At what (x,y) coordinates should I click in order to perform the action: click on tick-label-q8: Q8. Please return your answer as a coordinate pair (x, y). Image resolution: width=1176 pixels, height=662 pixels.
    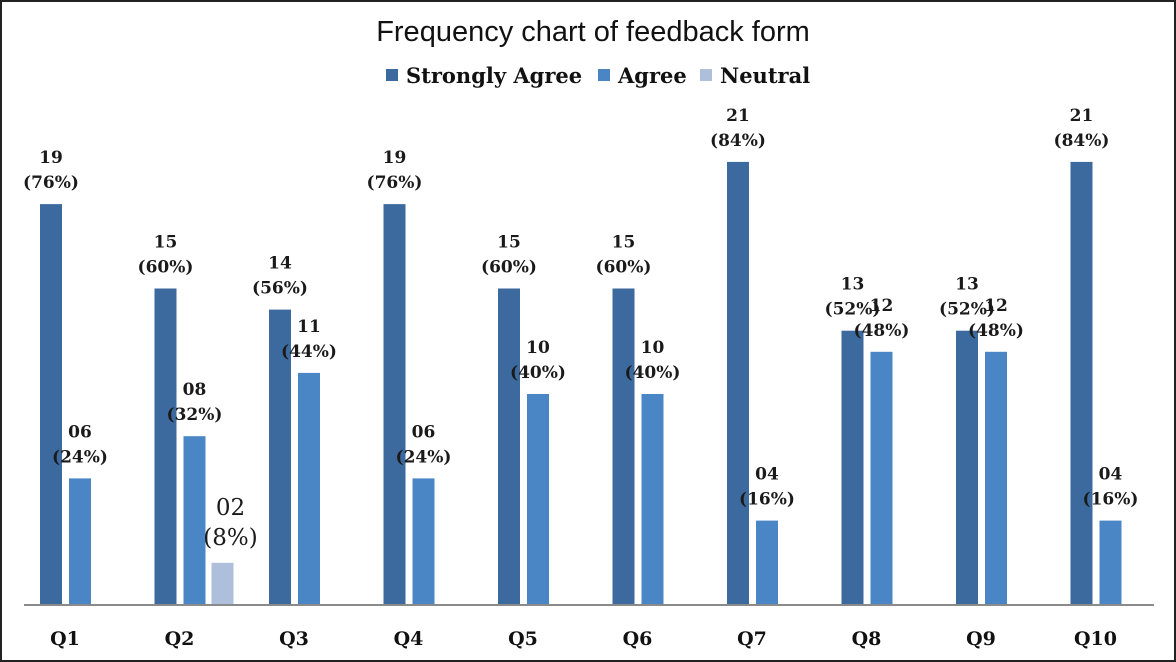
    Looking at the image, I should click on (867, 639).